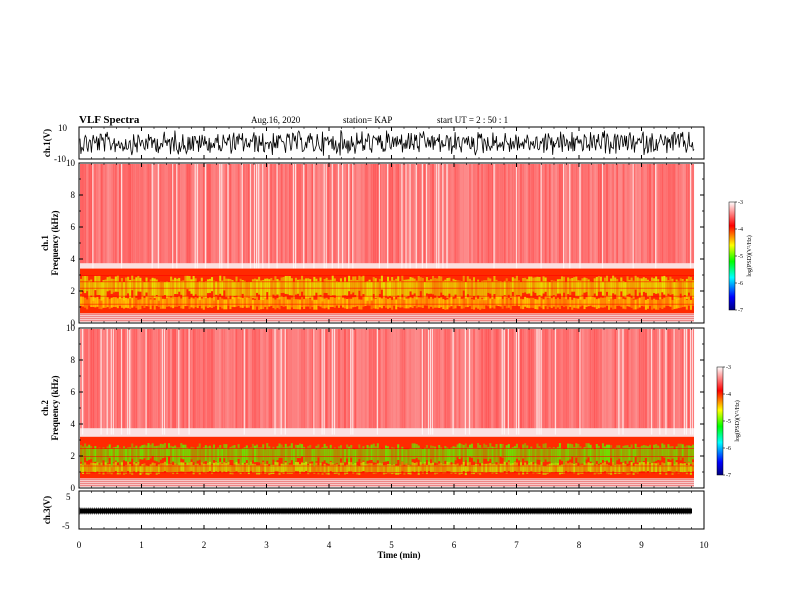 This screenshot has height=612, width=792. Describe the element at coordinates (728, 476) in the screenshot. I see `ch2-colorbar-tick--7: -7` at that location.